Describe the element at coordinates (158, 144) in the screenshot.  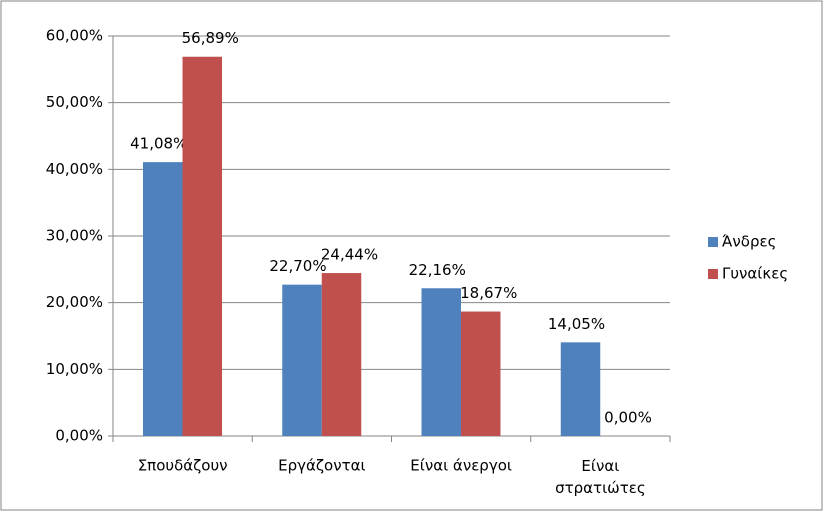
I see `data-label: 41,08%` at that location.